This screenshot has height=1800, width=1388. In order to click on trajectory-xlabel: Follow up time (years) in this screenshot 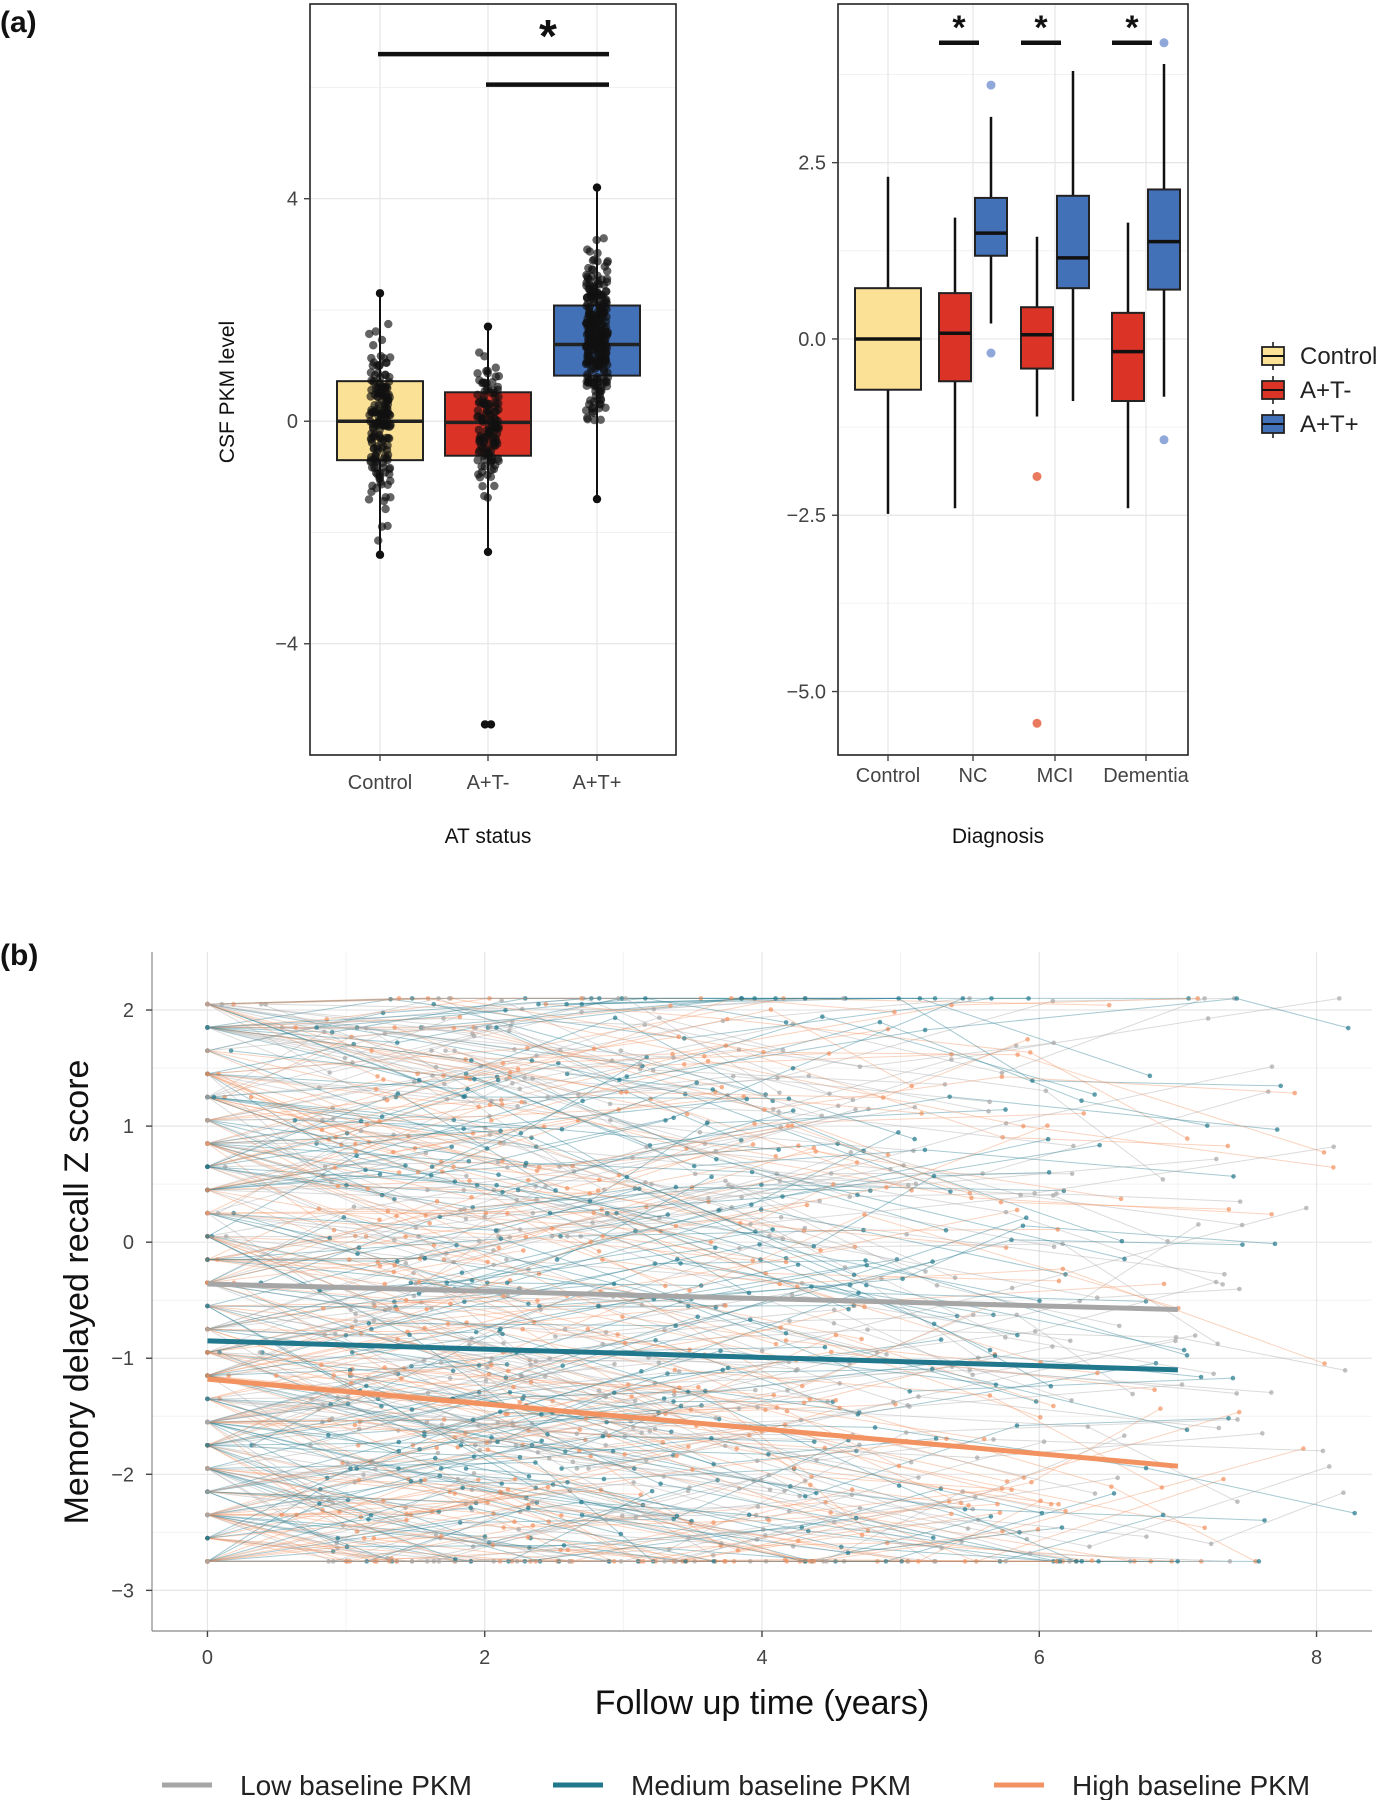, I will do `click(762, 1703)`.